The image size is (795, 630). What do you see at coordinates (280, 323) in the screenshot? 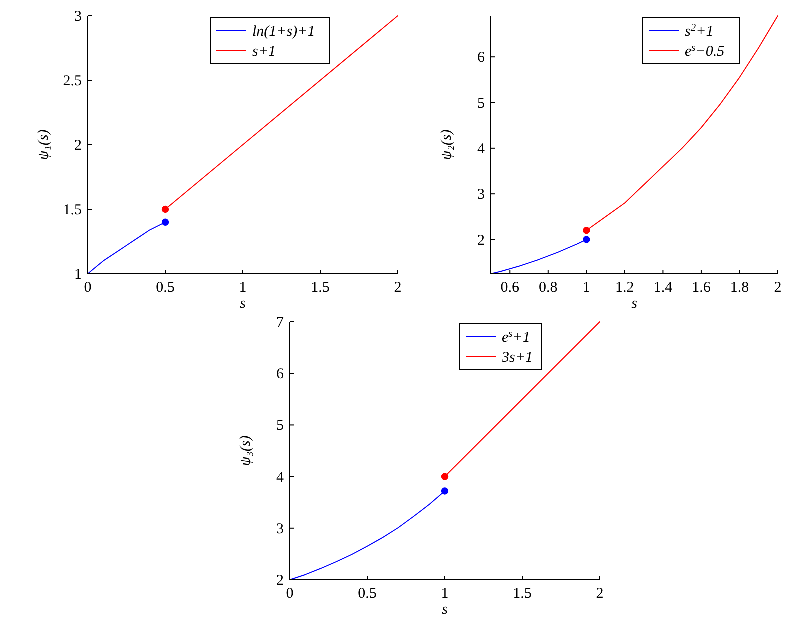
I see `y-tick-label: 7` at bounding box center [280, 323].